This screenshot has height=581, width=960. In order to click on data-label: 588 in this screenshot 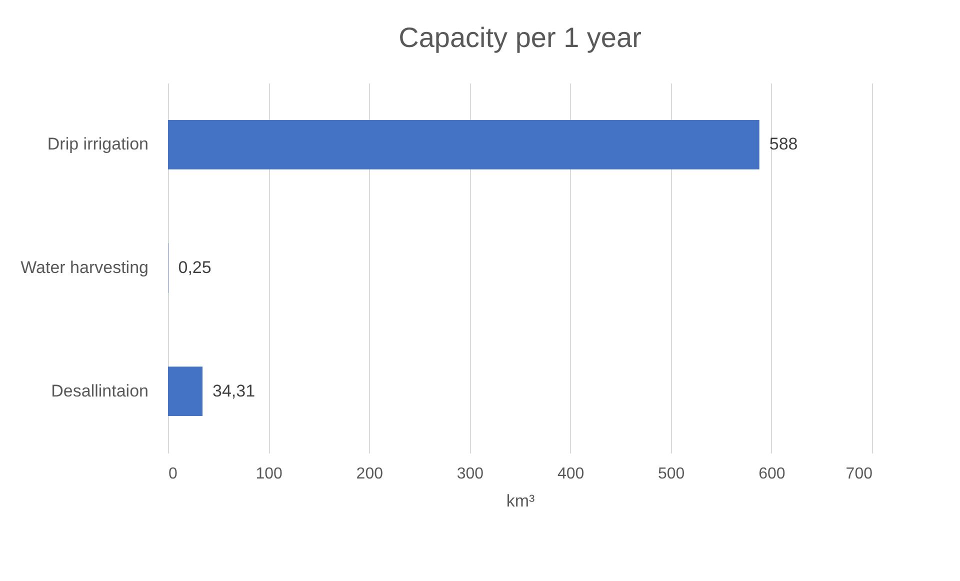, I will do `click(783, 144)`.